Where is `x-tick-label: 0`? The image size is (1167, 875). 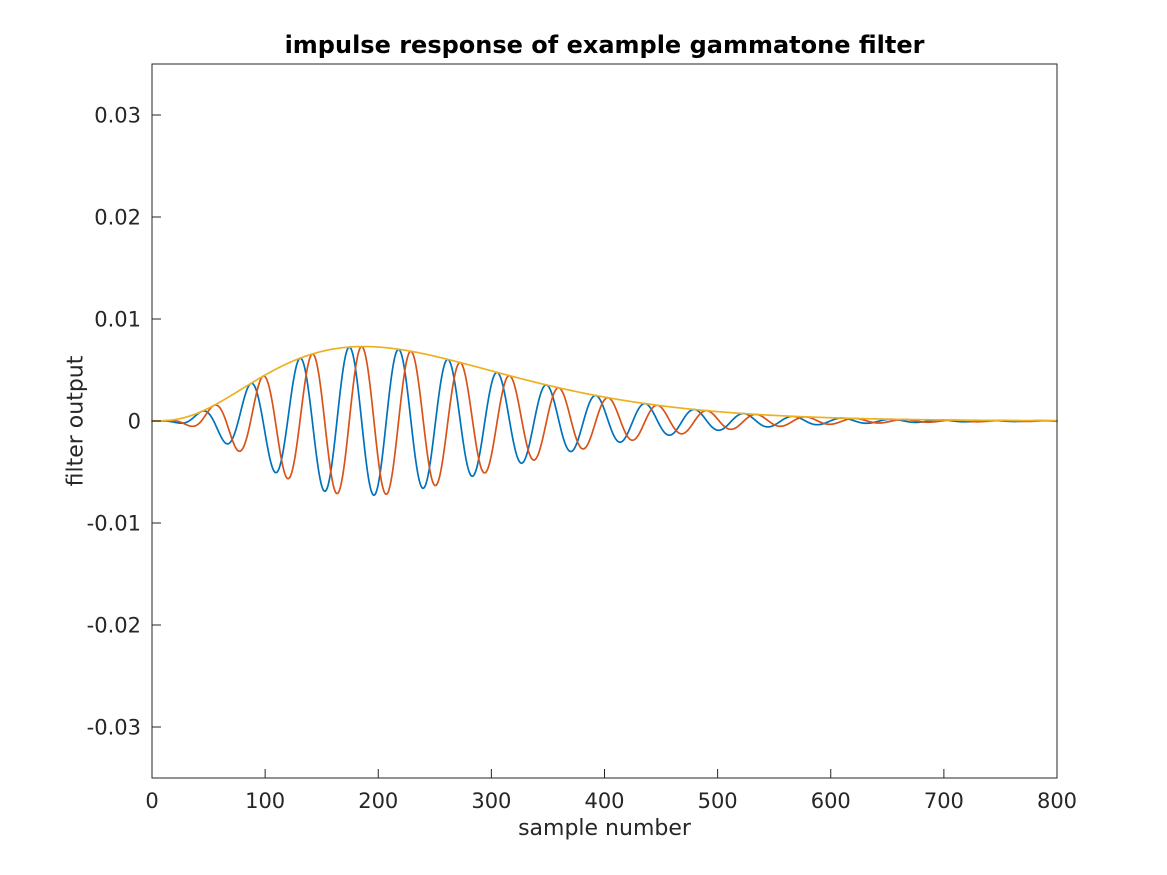
x-tick-label: 0 is located at coordinates (151, 801).